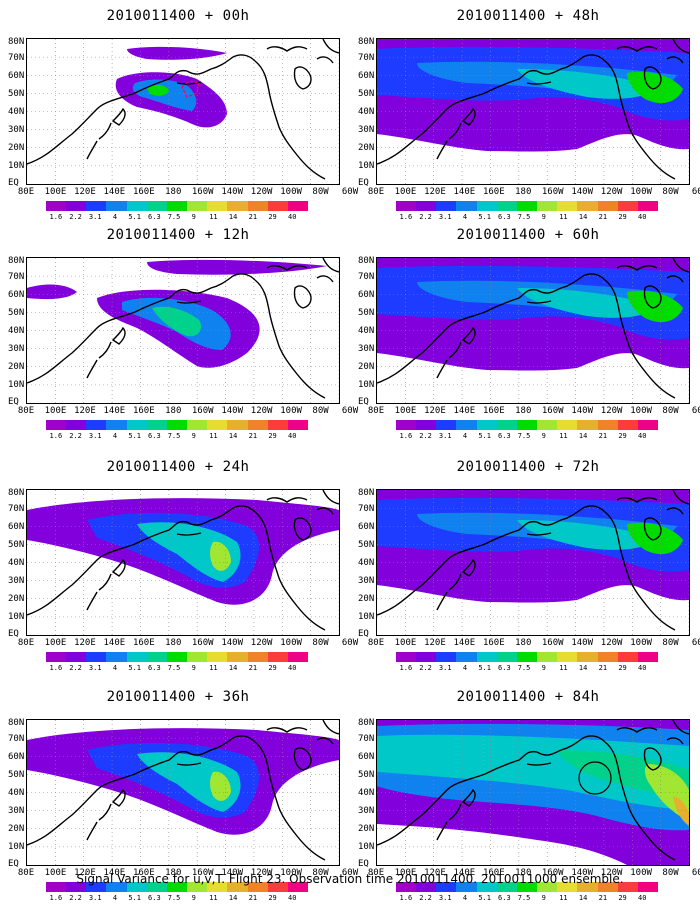  I want to click on colorbar-tick-label: 11, so click(563, 898).